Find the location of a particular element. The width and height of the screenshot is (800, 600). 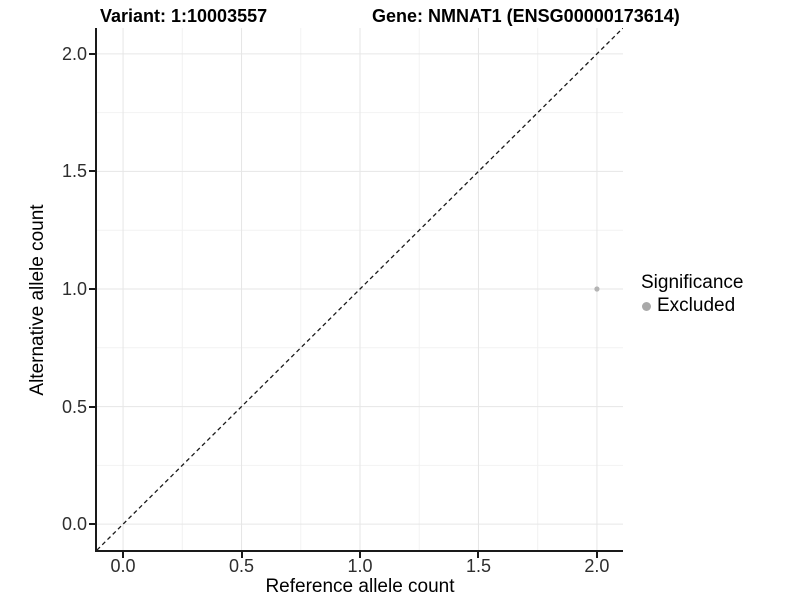

y-axis-title: Alternative allele count is located at coordinates (37, 300).